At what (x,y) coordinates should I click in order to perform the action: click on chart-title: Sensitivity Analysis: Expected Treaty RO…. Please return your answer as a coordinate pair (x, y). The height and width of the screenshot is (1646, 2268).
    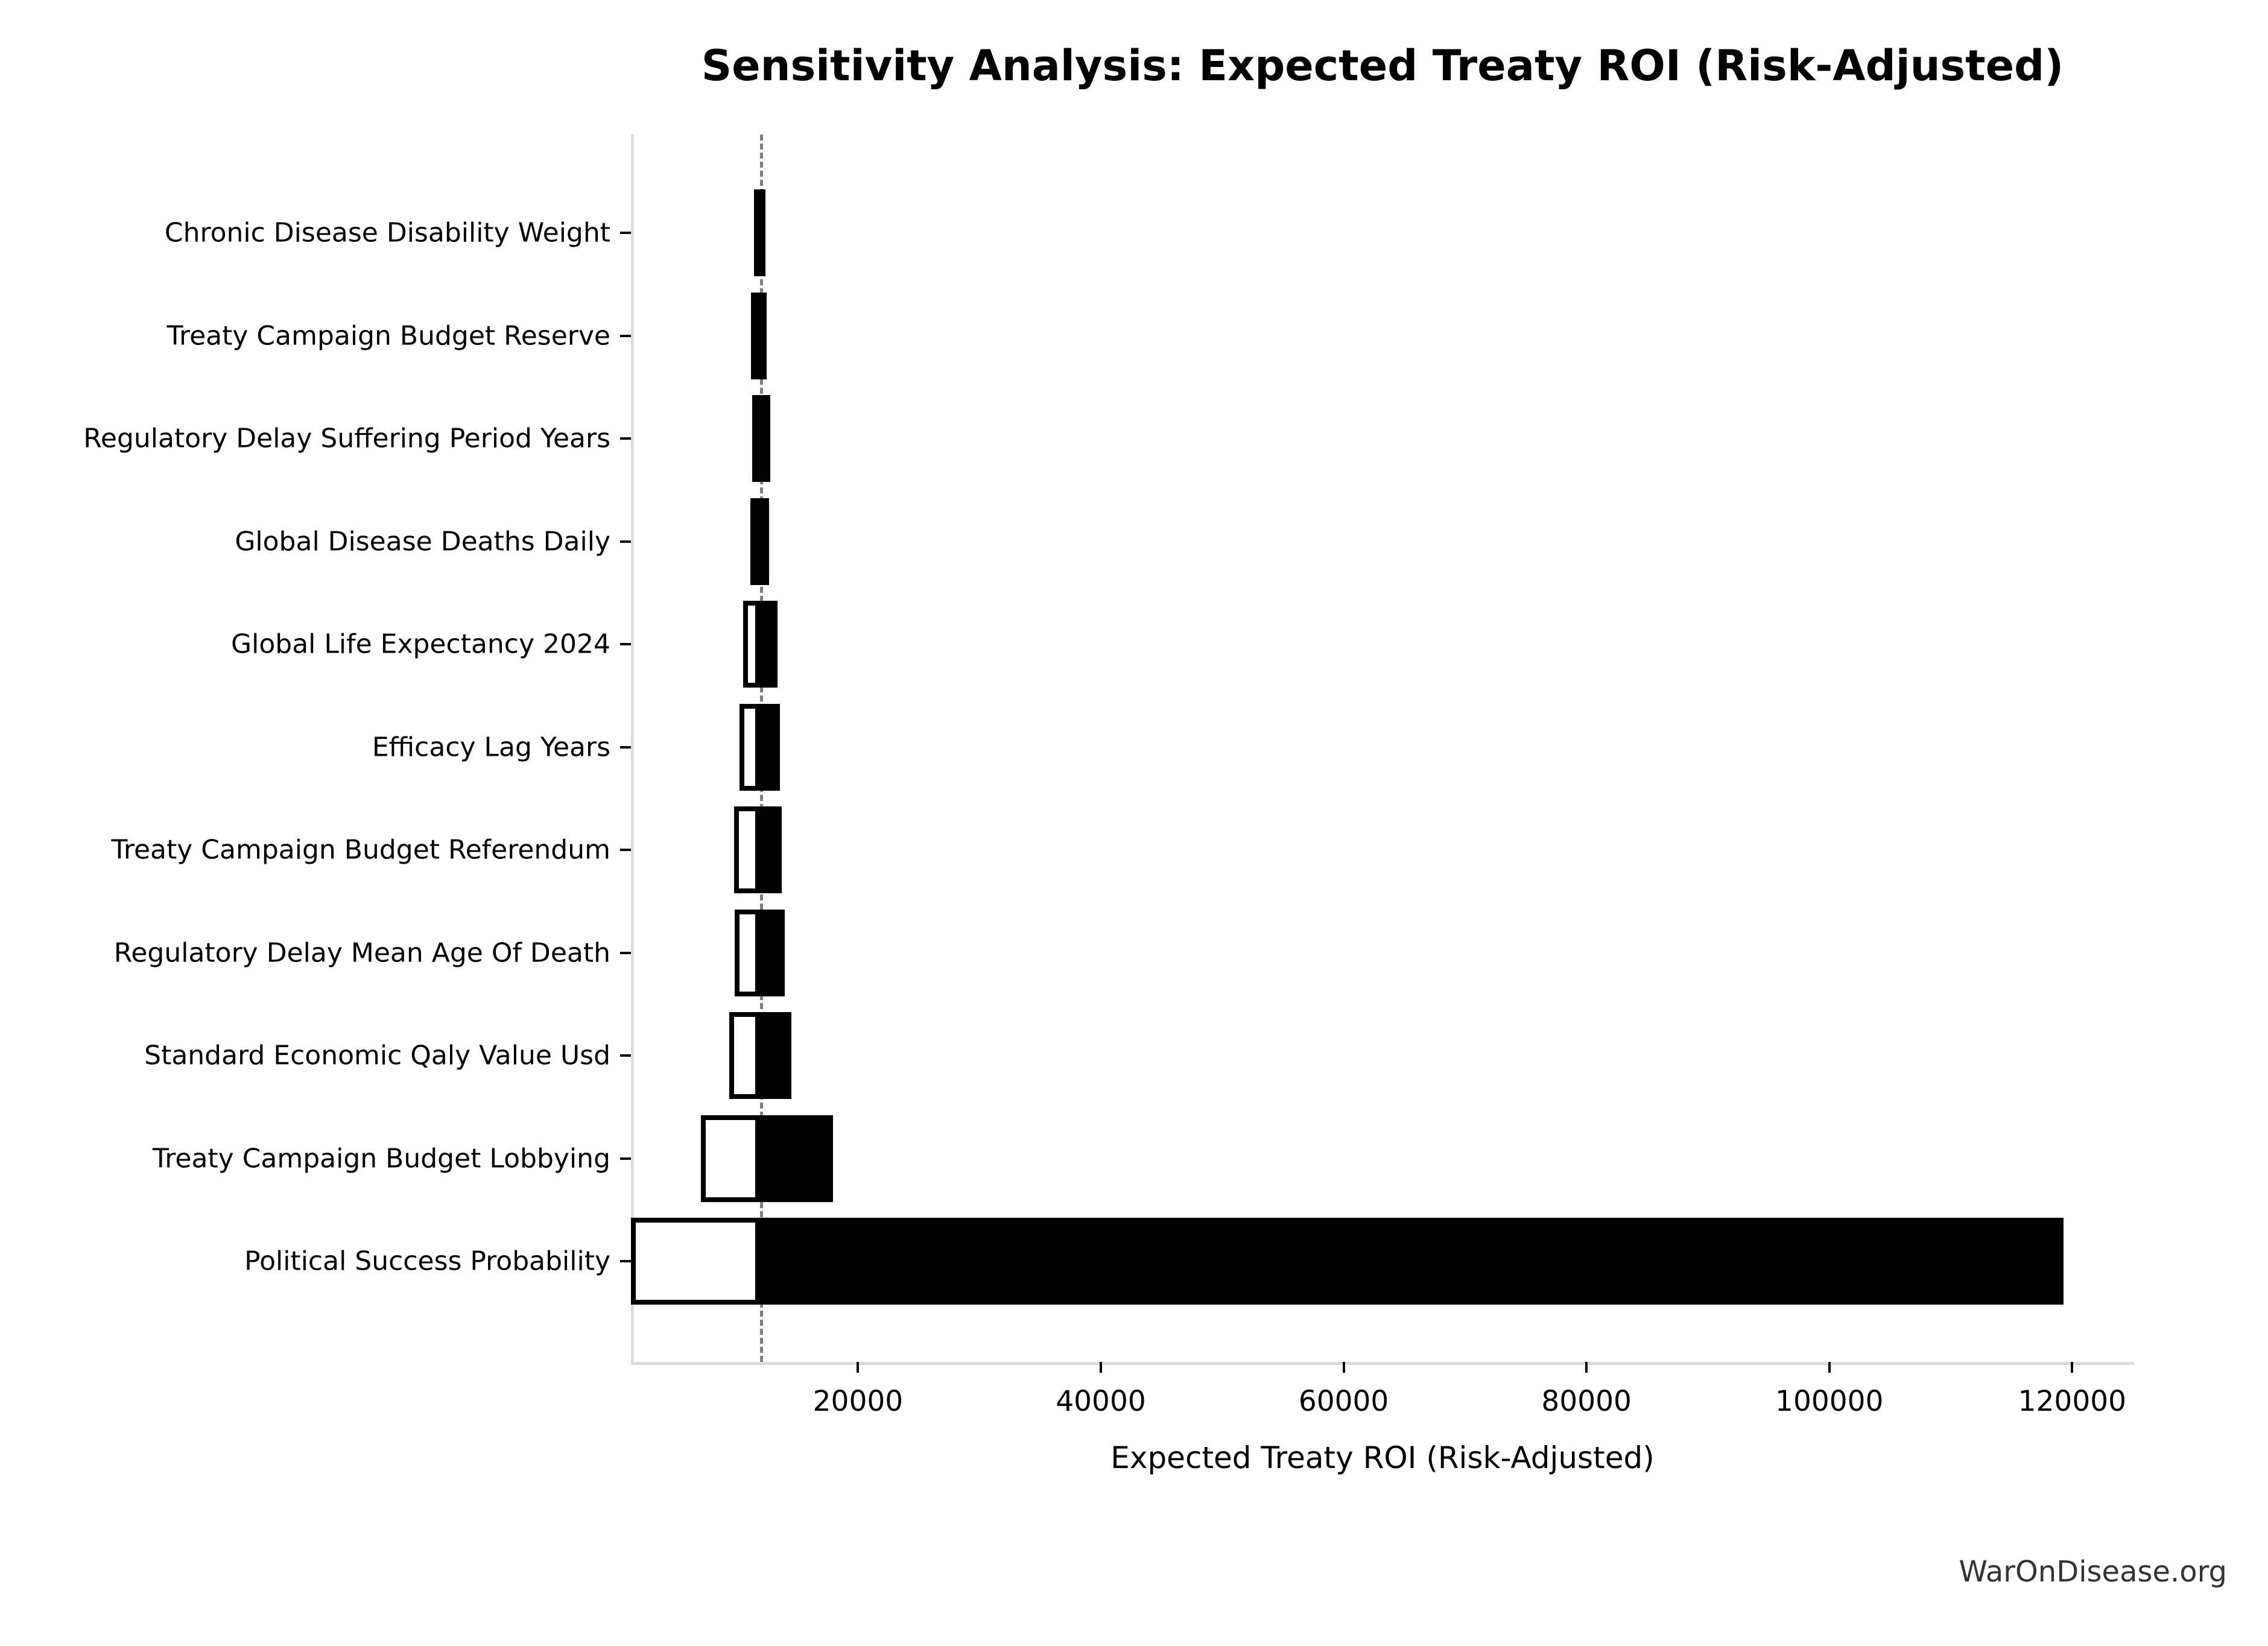
    Looking at the image, I should click on (1382, 65).